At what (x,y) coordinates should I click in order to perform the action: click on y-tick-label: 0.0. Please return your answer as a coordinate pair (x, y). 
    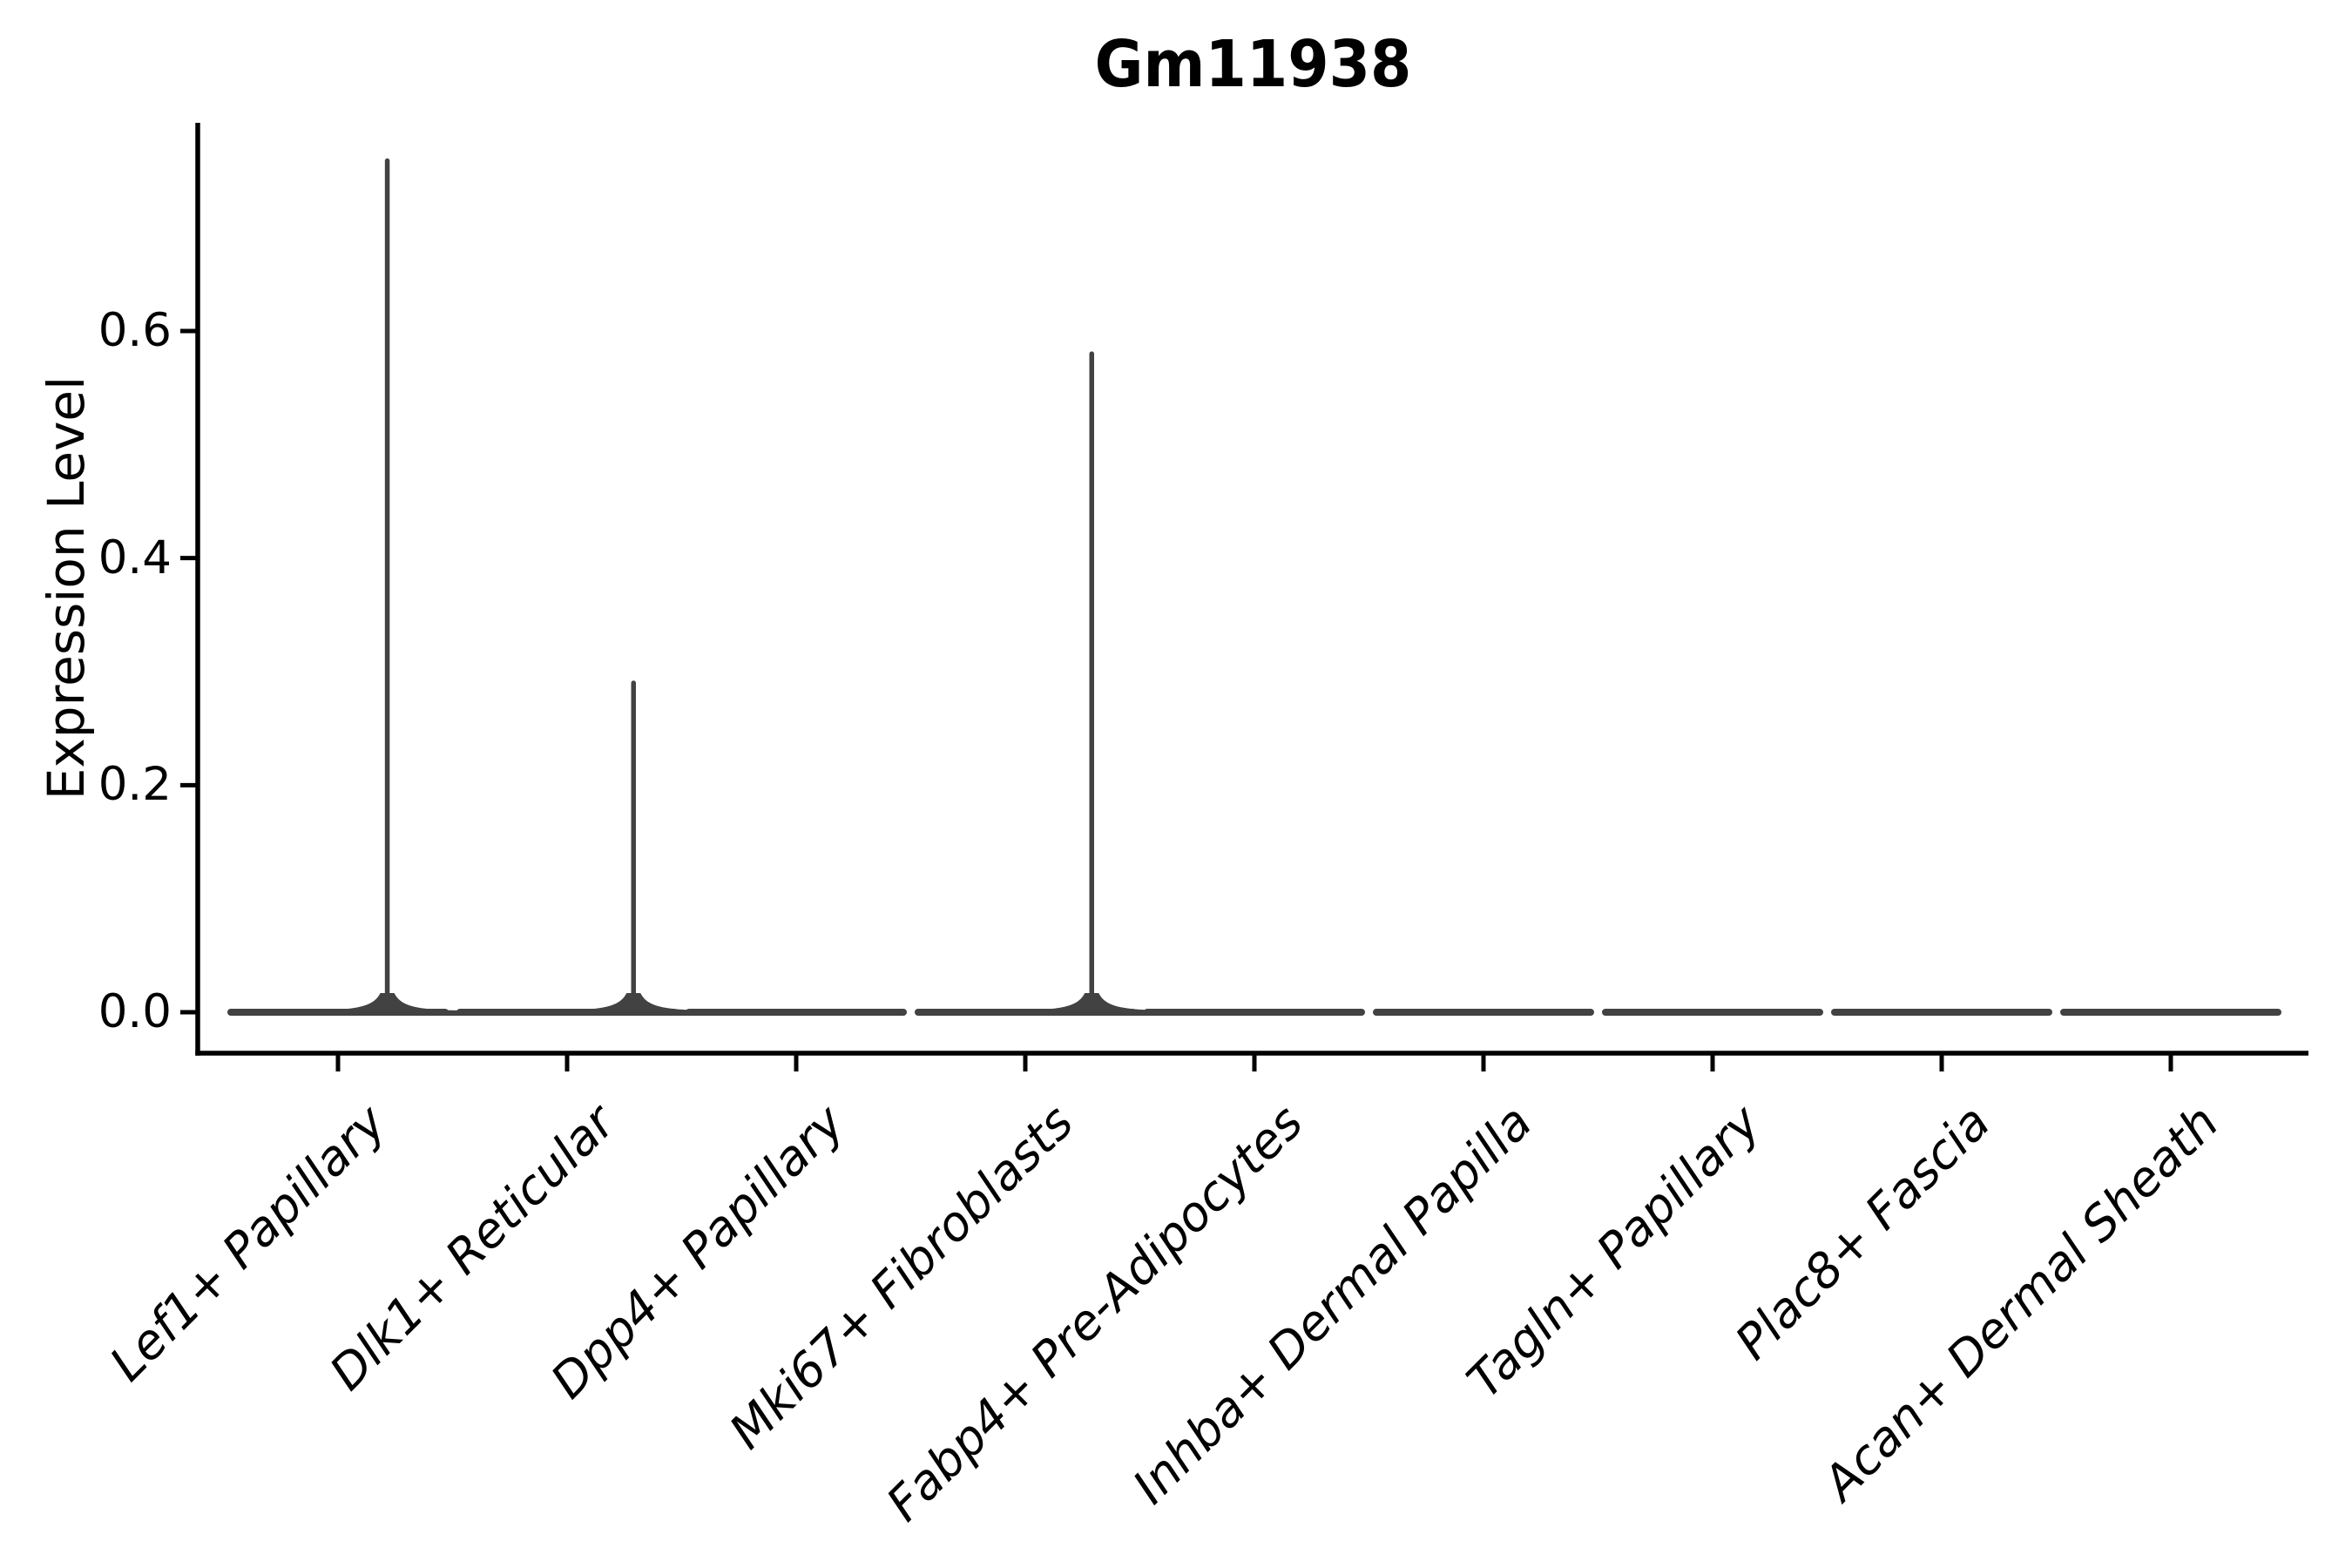
    Looking at the image, I should click on (135, 1012).